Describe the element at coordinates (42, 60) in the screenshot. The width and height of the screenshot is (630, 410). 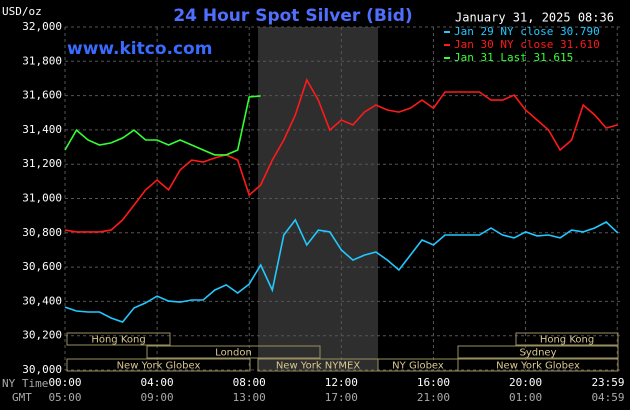
I see `y-tick-label: 31,800` at that location.